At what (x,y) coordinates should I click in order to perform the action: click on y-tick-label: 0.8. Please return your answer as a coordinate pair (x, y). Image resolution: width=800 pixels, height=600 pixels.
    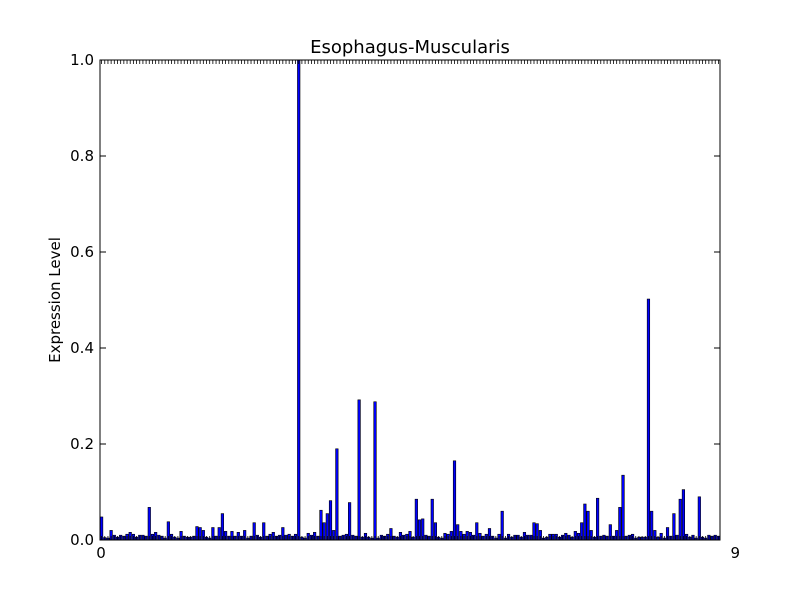
    Looking at the image, I should click on (82, 156).